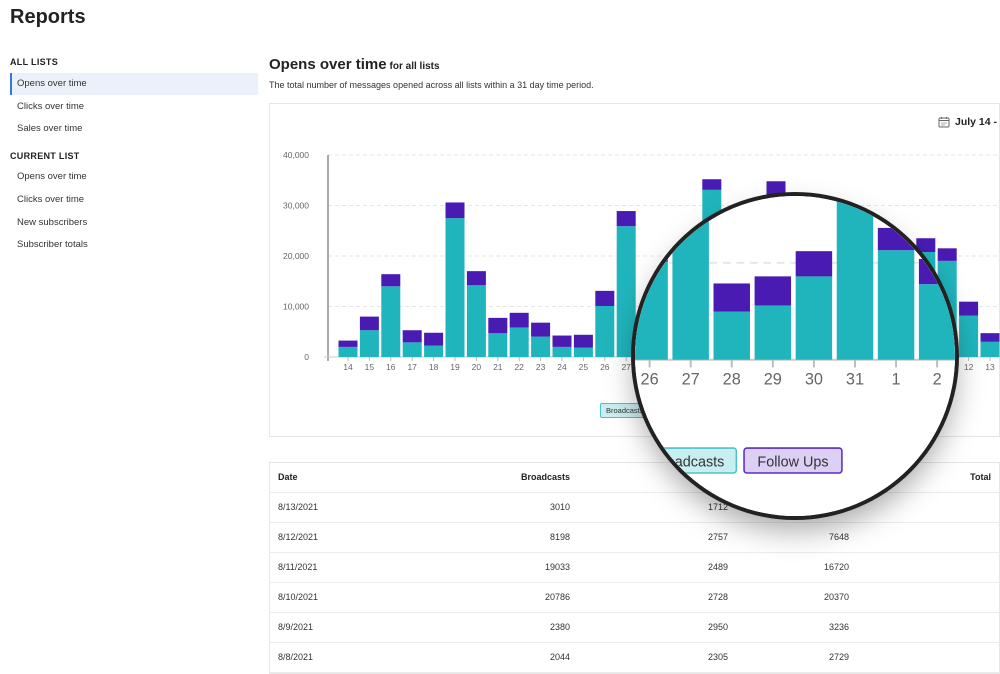 The image size is (1000, 674). I want to click on table-row: 8/11/2021 19033 2489 16720, so click(634, 567).